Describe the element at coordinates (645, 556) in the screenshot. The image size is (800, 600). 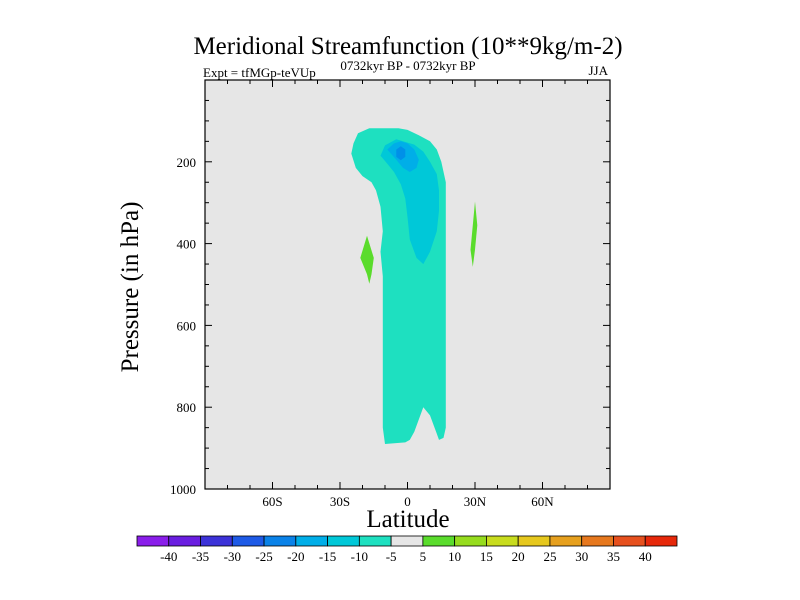
I see `colorbar-label: 40` at that location.